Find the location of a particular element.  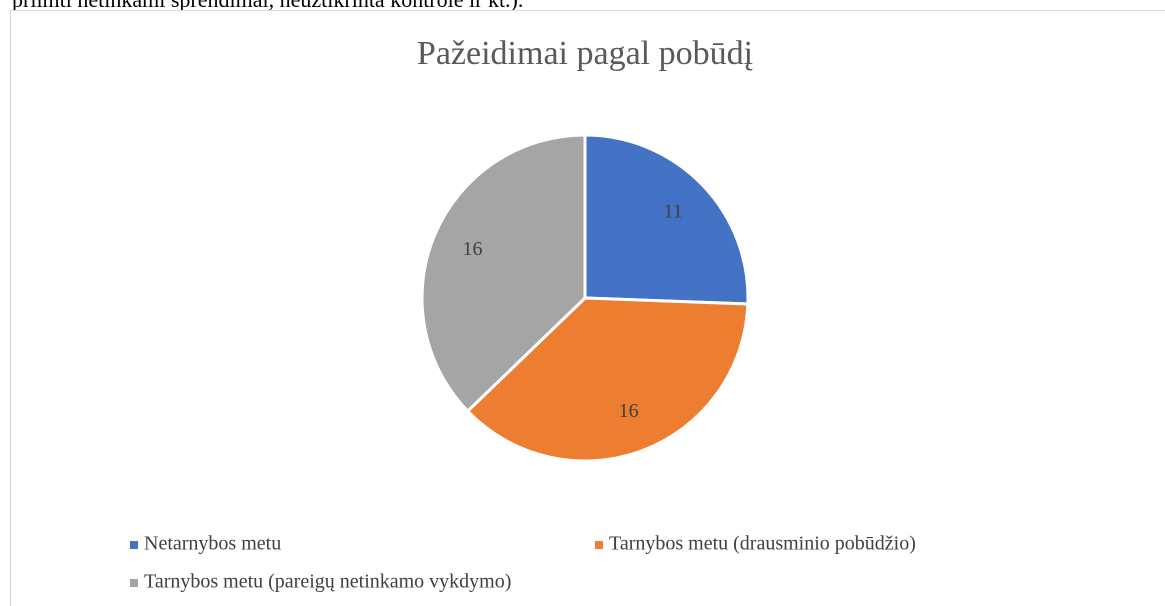

legend-label: Tarnybos metu (drausminio pobūdžio) is located at coordinates (762, 544).